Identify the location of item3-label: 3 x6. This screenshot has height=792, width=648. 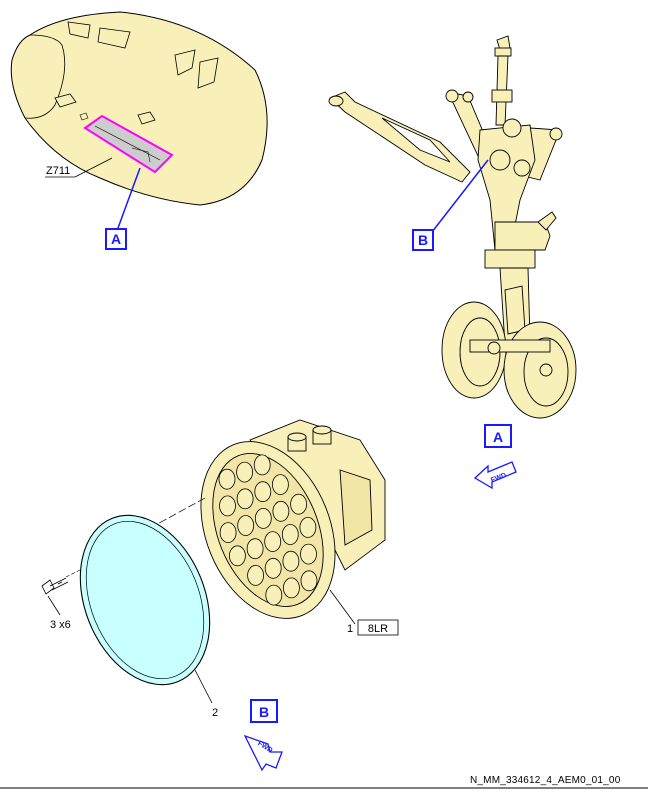
(60, 625).